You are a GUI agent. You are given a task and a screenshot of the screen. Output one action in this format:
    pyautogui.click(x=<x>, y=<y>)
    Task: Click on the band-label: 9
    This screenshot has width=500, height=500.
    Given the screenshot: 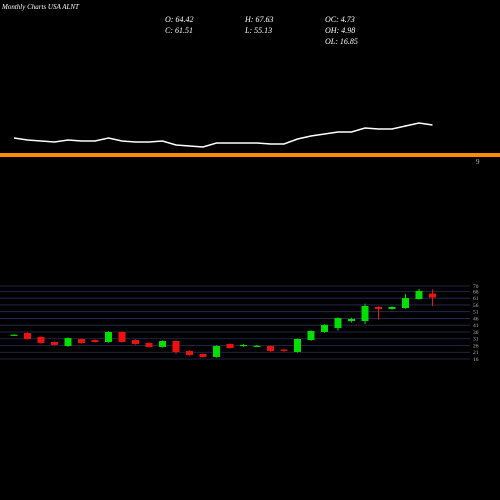 What is the action you would take?
    pyautogui.click(x=478, y=162)
    